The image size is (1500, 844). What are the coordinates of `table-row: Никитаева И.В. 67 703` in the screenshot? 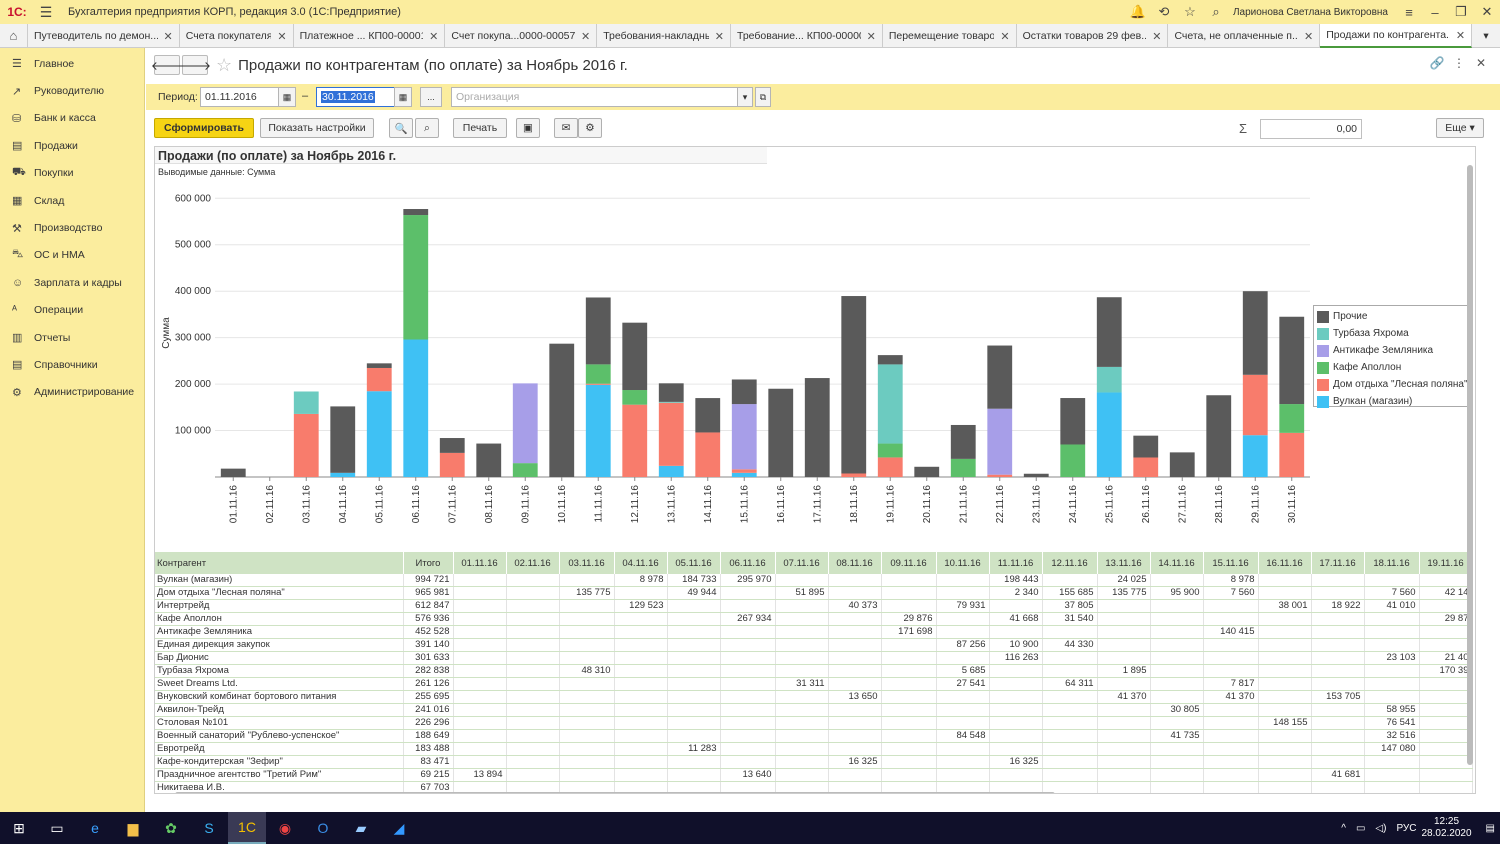 It's located at (814, 787).